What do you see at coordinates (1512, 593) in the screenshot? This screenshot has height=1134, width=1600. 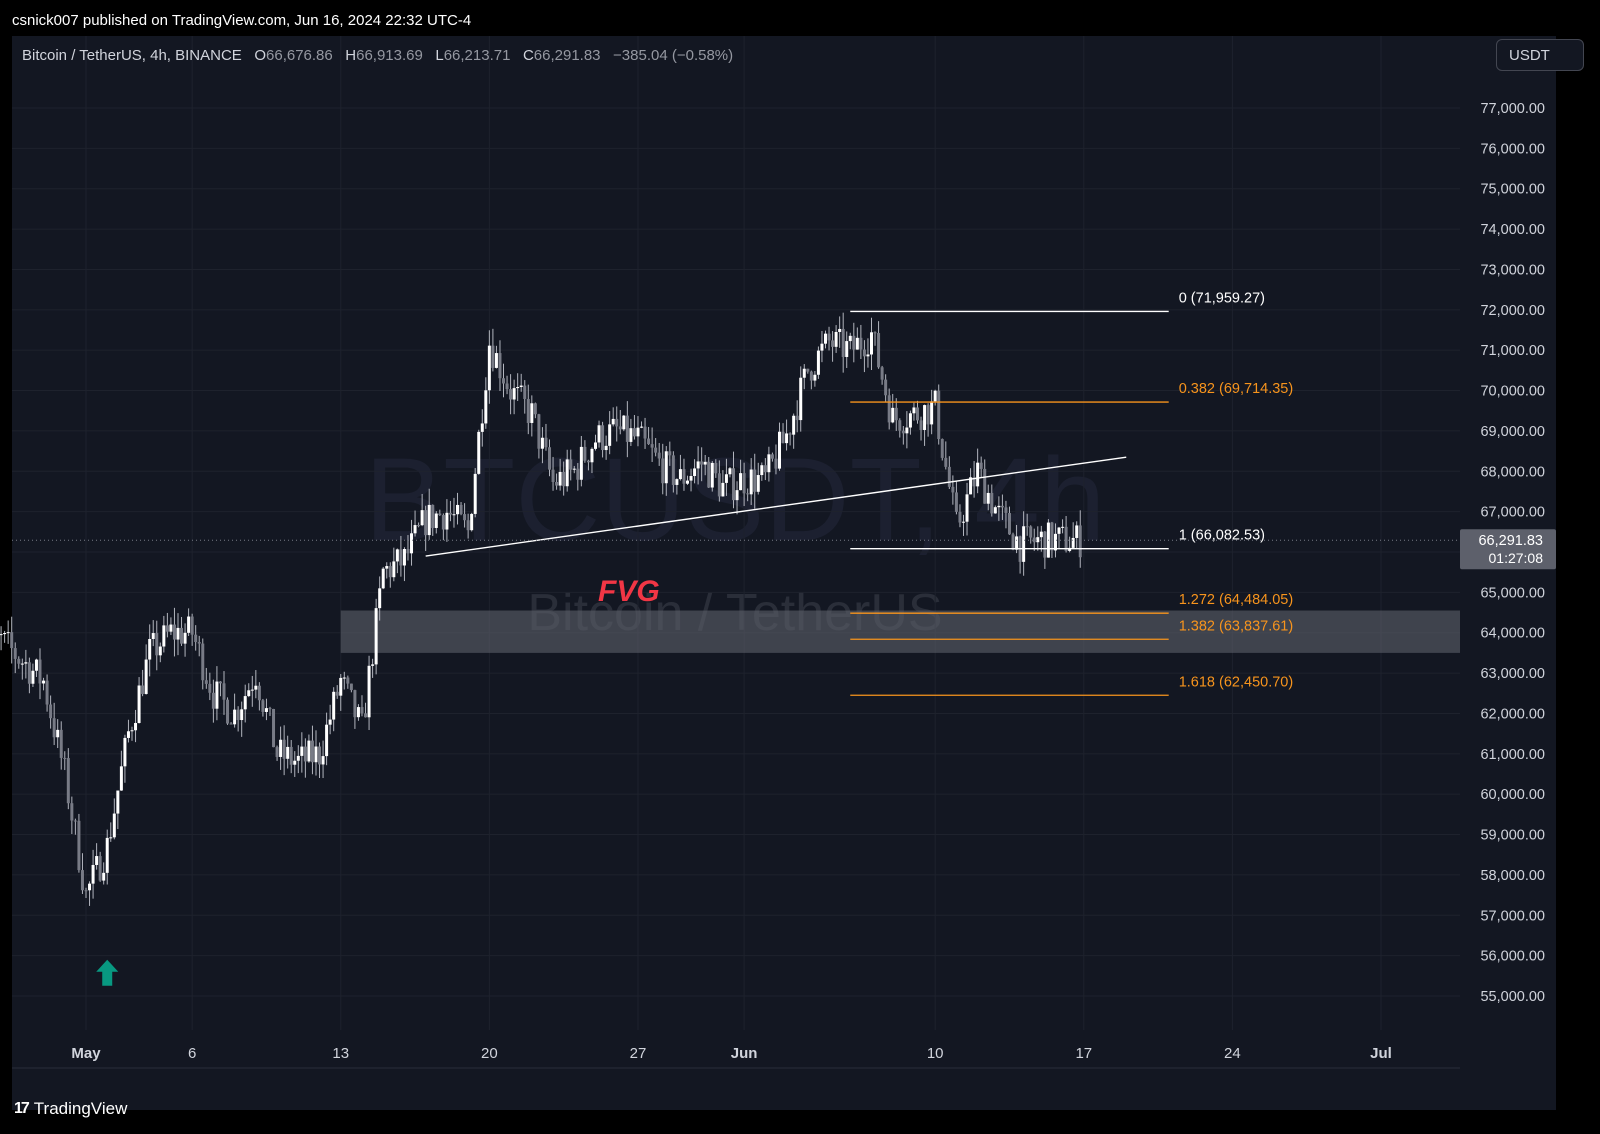 I see `y-tick-label: 65,000.00` at bounding box center [1512, 593].